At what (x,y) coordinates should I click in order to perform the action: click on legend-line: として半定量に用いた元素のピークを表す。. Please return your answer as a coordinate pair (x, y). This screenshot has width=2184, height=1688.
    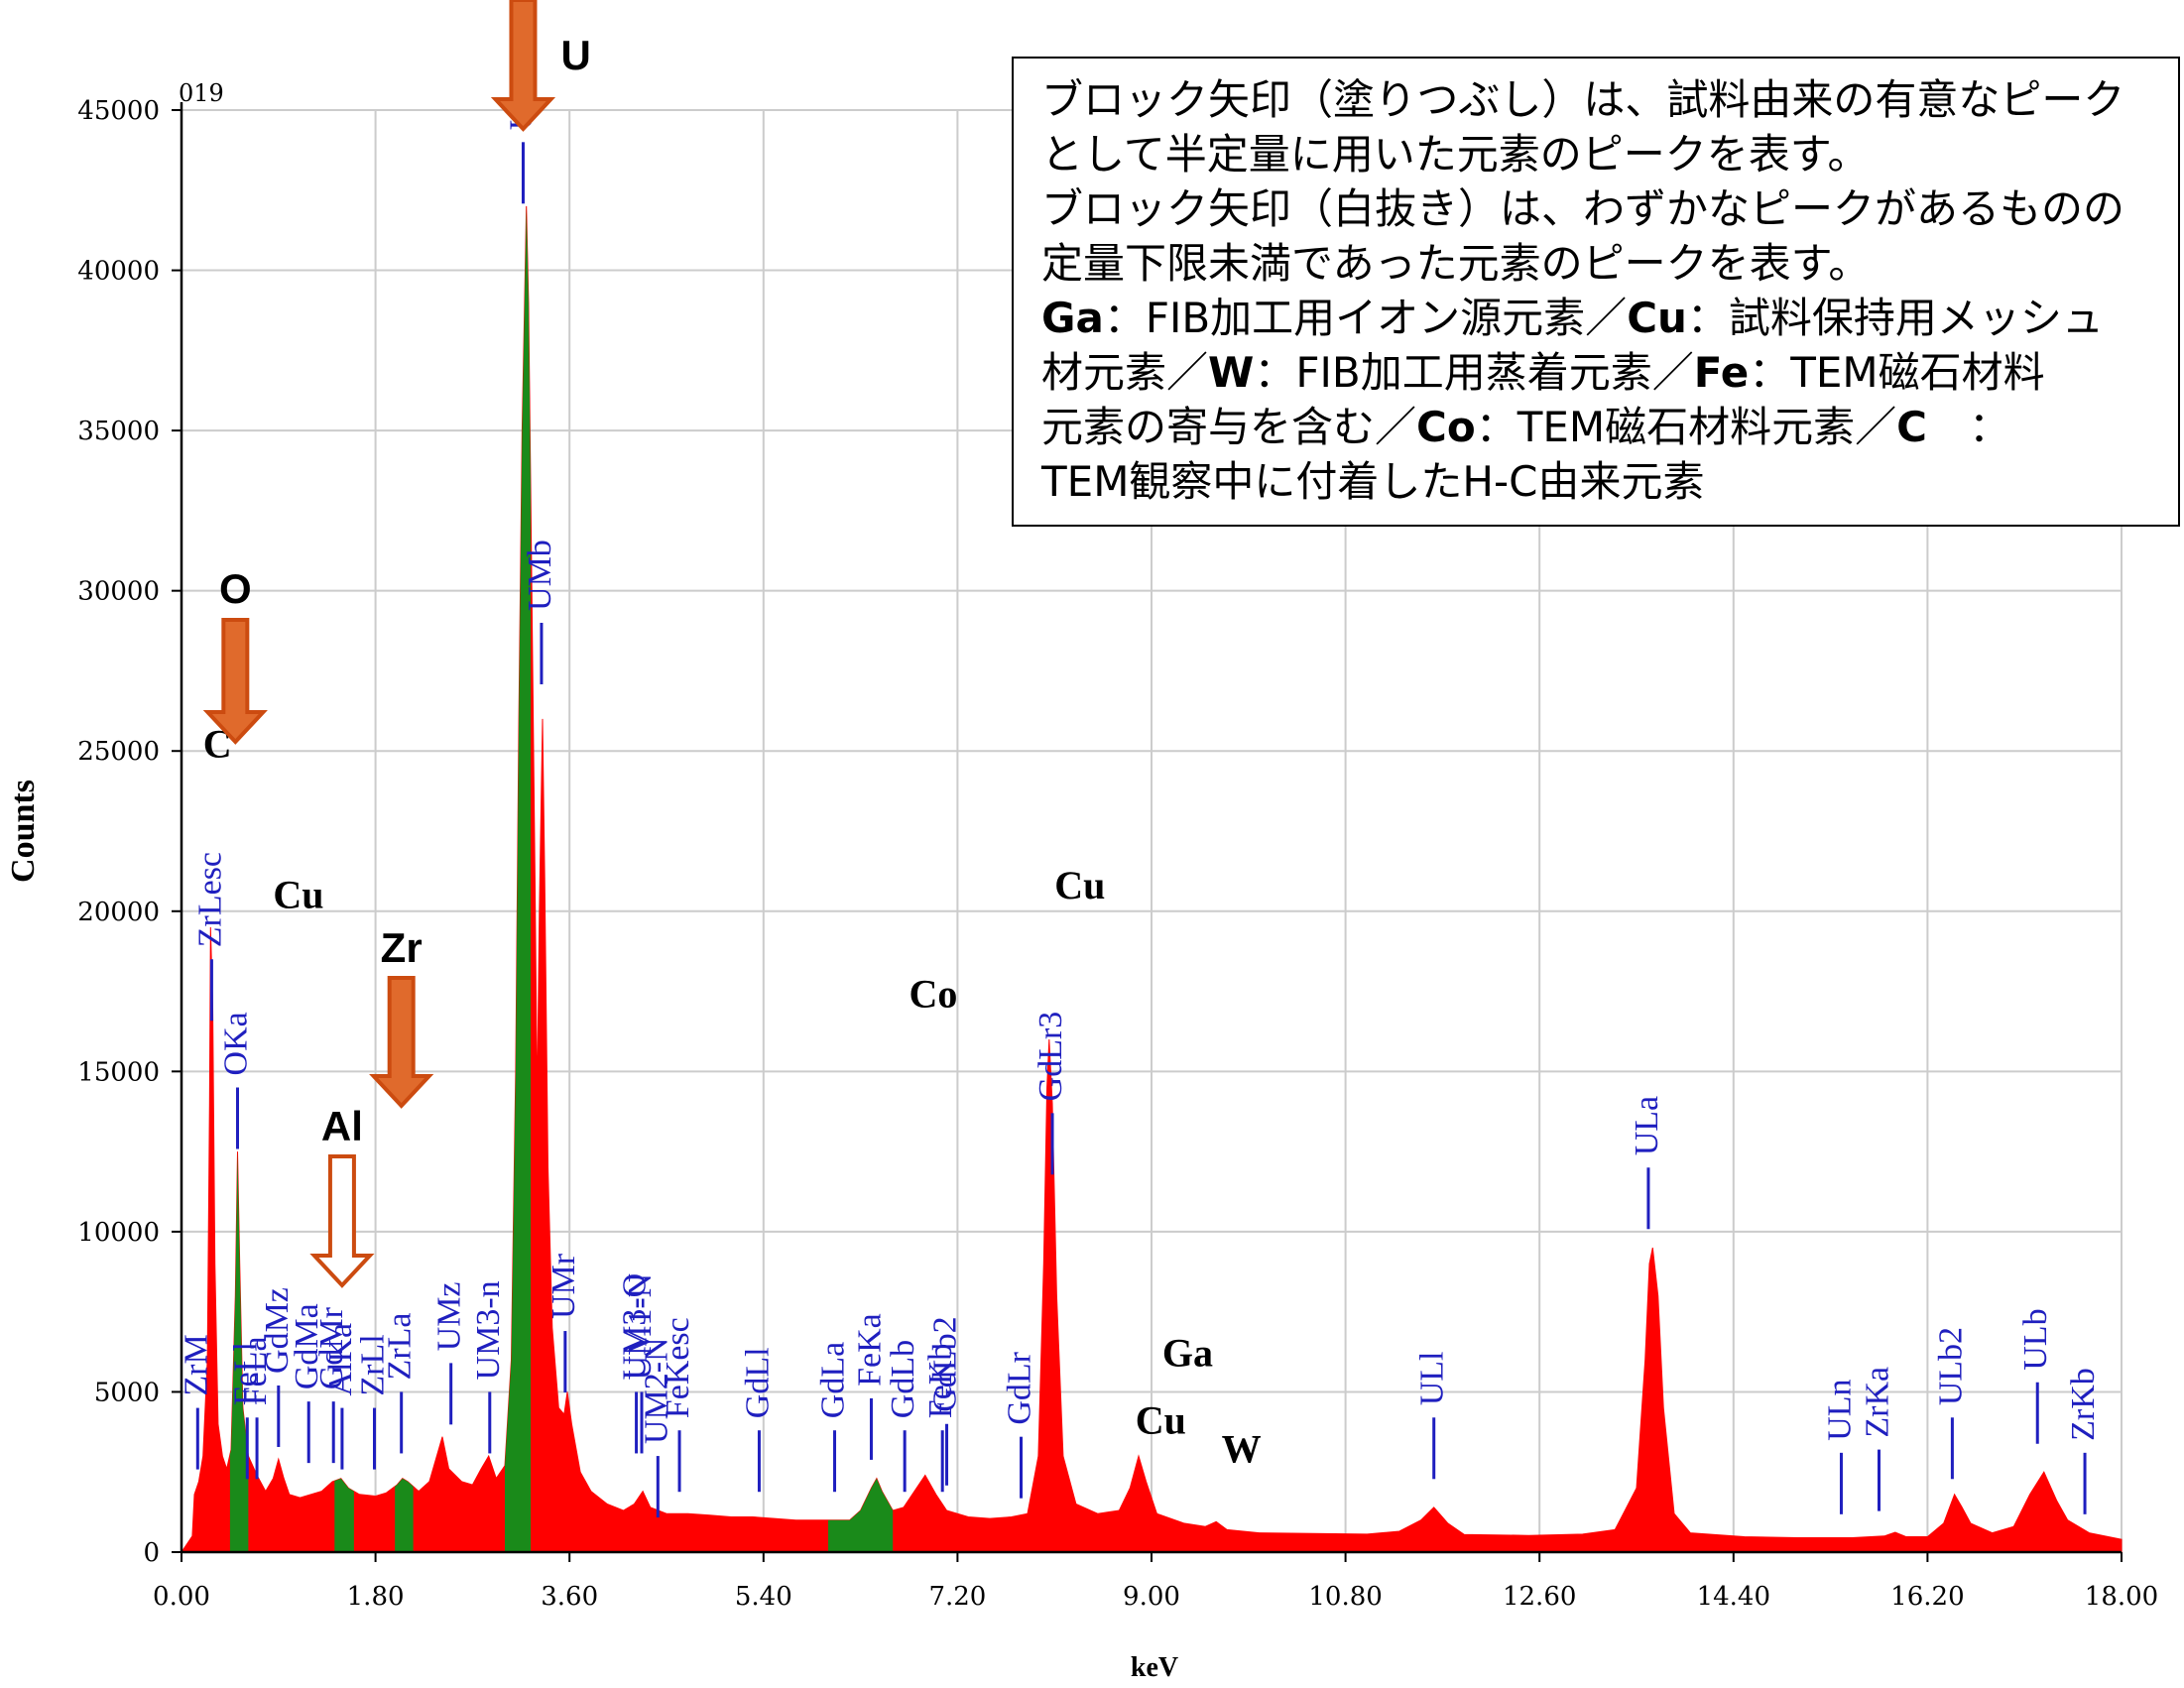
    Looking at the image, I should click on (1595, 154).